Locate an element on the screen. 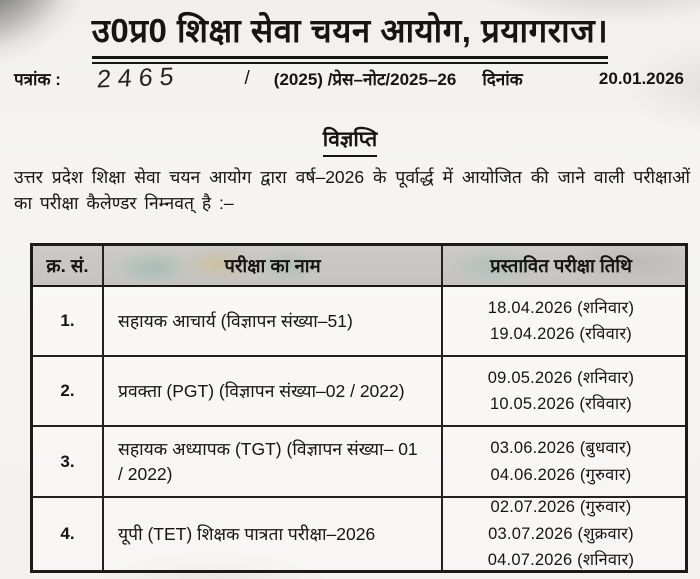  patrank-label: पत्रांक : is located at coordinates (37, 79).